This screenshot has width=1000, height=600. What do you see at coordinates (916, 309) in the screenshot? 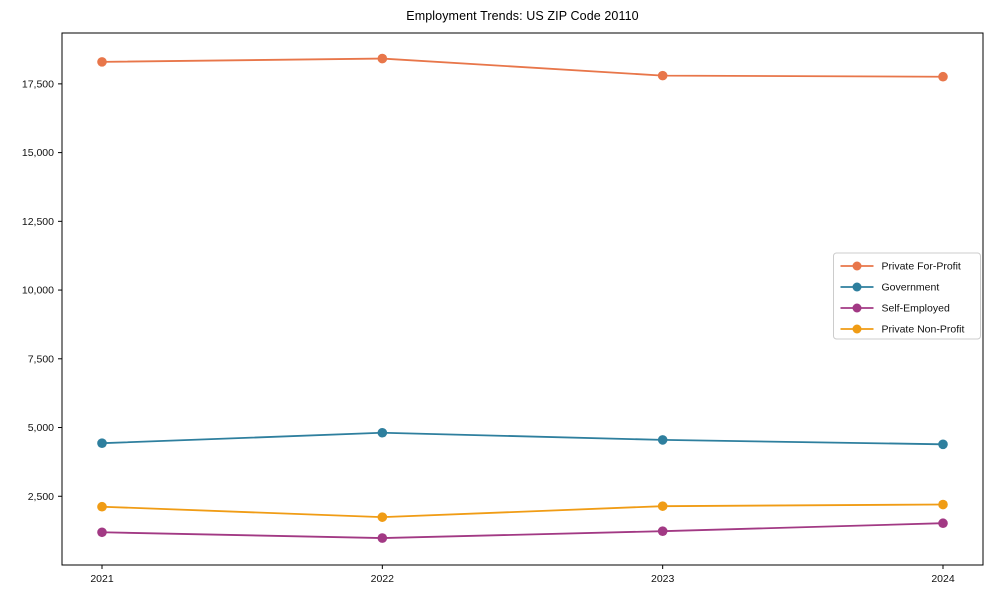
I see `legend-label: Self-Employed` at bounding box center [916, 309].